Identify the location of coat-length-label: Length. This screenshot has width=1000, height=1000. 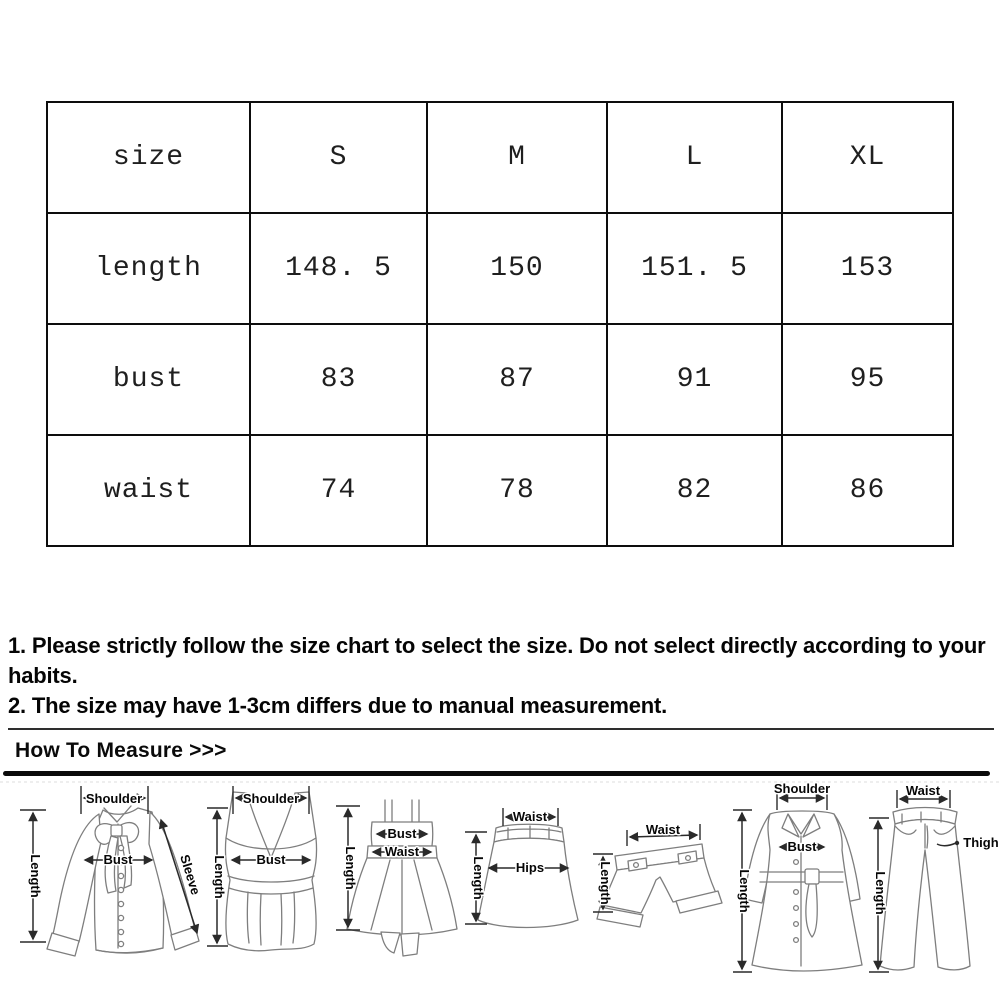
(744, 890).